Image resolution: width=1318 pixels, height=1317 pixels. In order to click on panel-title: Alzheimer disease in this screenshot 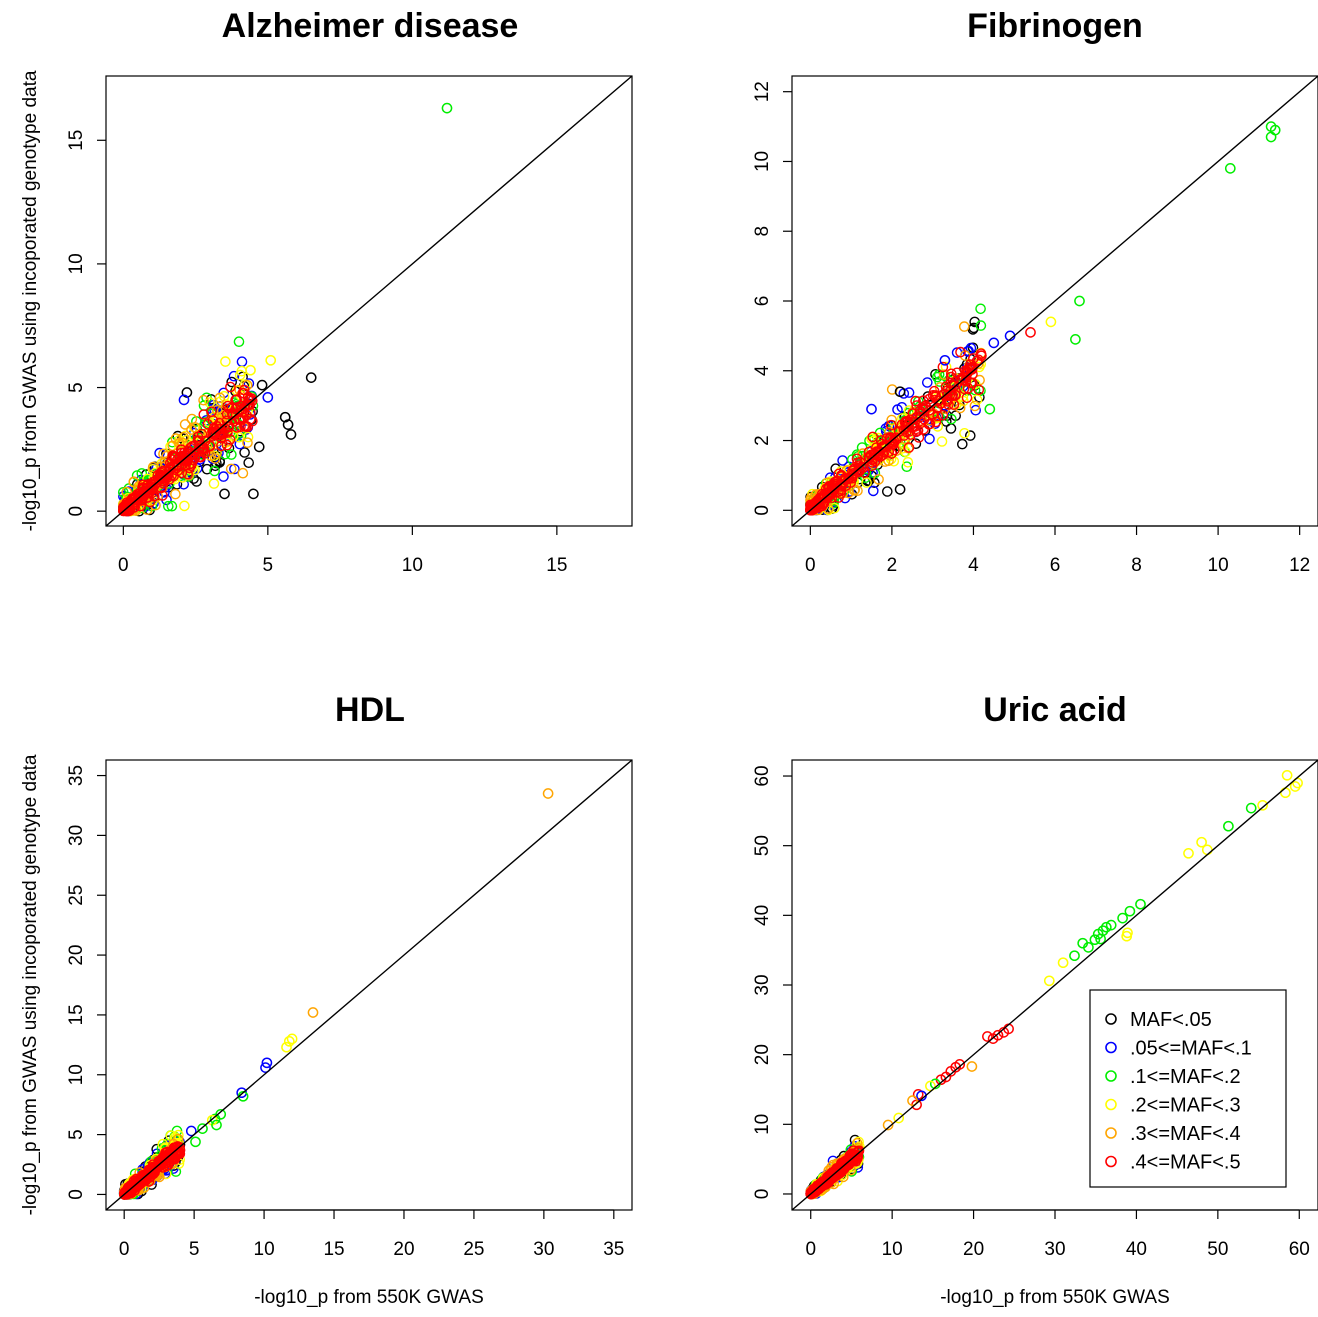, I will do `click(370, 26)`.